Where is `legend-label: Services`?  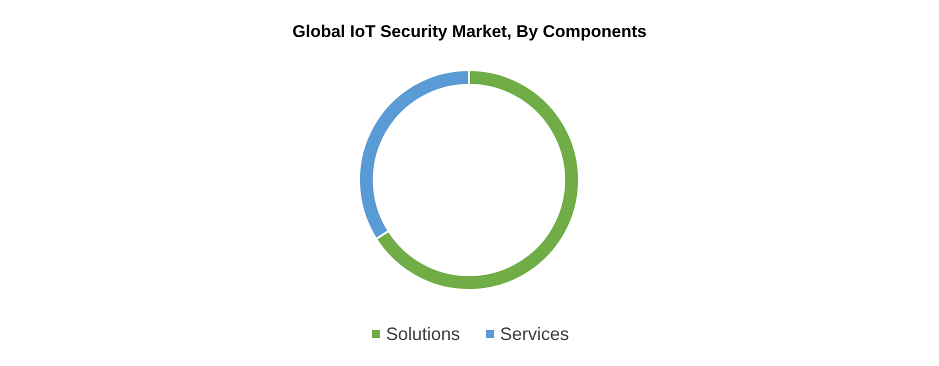 legend-label: Services is located at coordinates (535, 334).